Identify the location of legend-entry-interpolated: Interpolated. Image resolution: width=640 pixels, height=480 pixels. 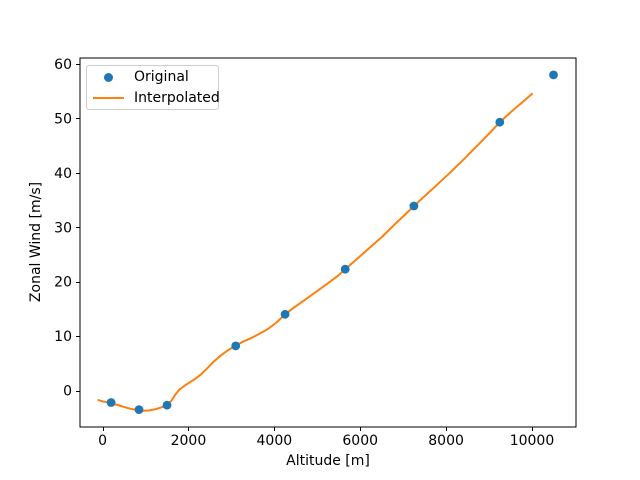
(153, 98).